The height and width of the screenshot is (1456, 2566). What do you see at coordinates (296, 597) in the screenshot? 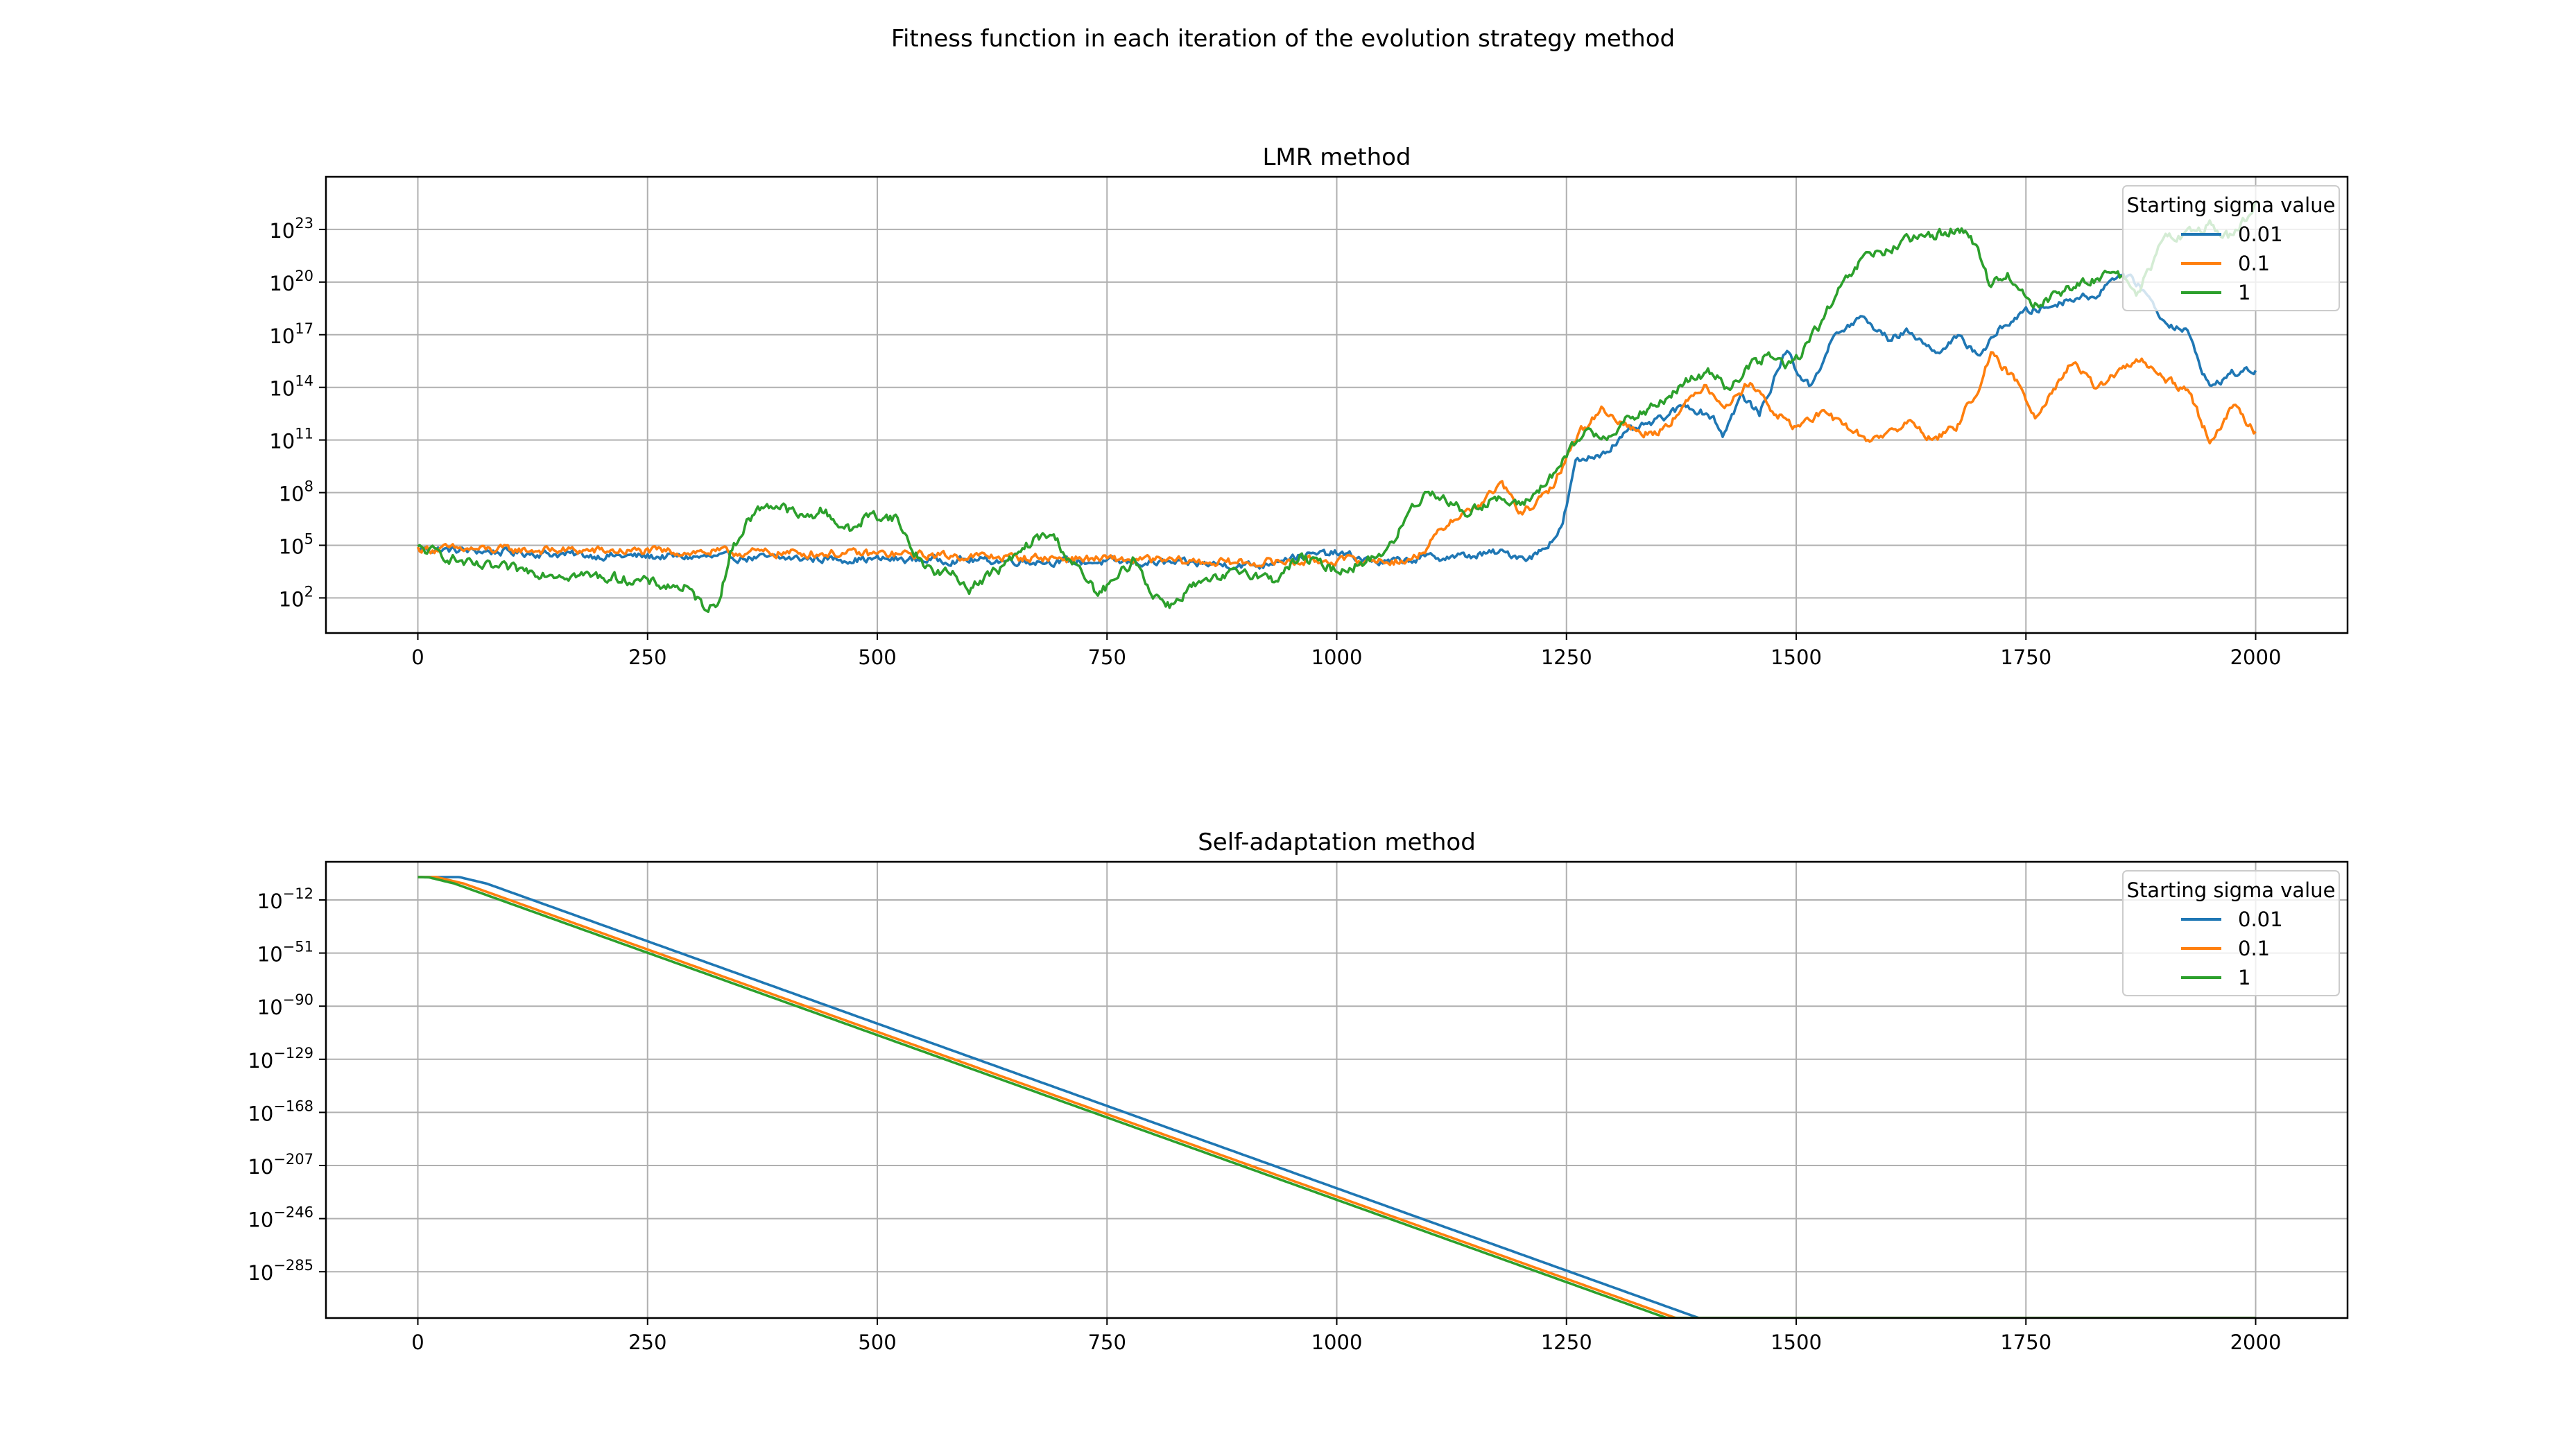
I see `y-tick-label: 10²` at bounding box center [296, 597].